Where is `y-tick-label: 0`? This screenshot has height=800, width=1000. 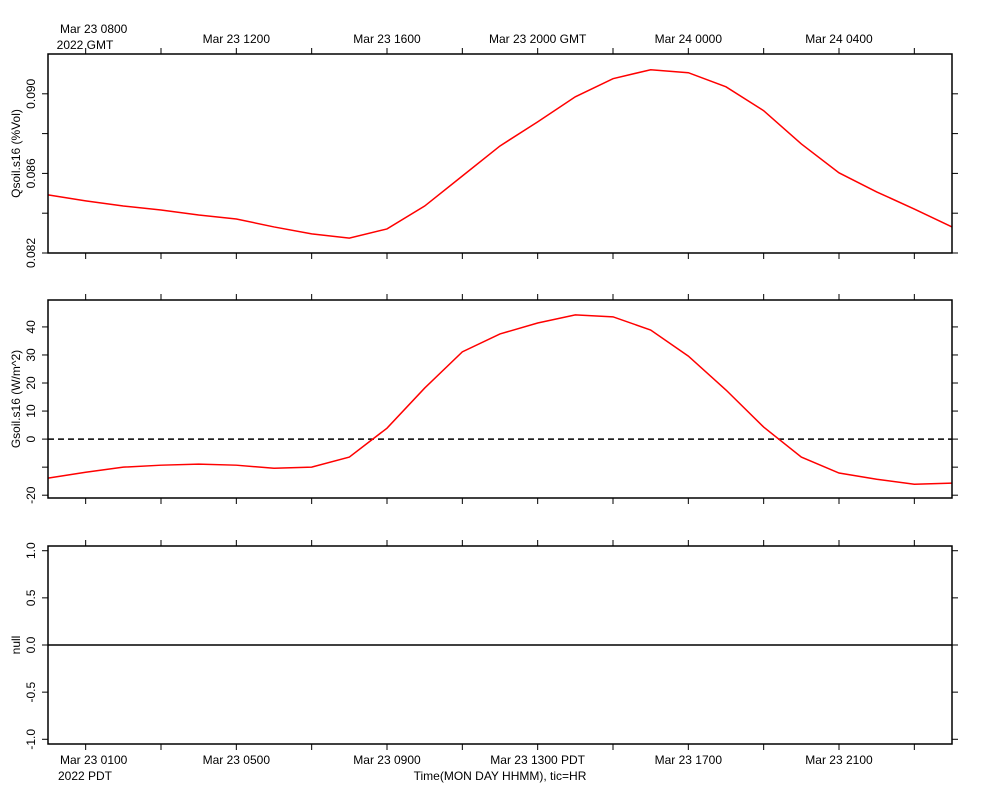
y-tick-label: 0 is located at coordinates (31, 438).